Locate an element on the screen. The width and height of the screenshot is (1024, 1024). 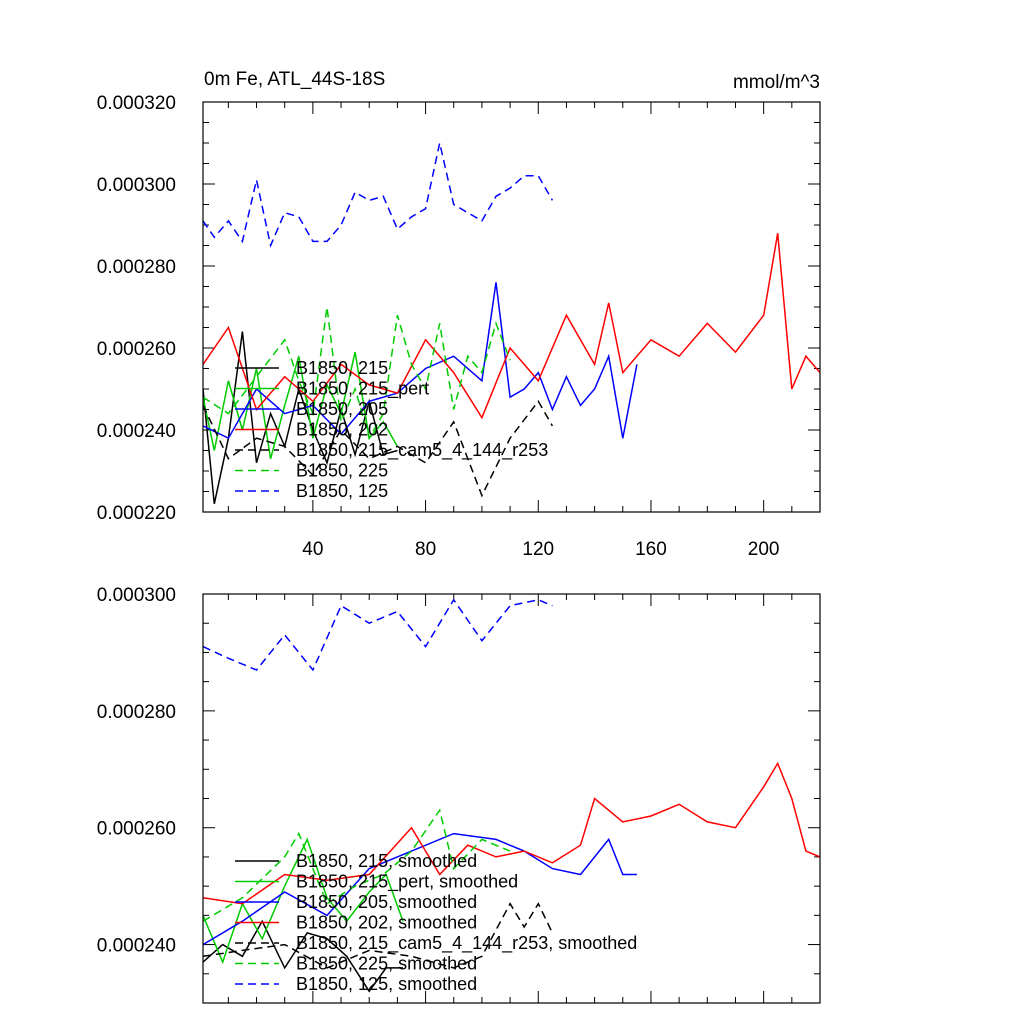
legend-entry: B1850, 225, smoothed is located at coordinates (386, 964).